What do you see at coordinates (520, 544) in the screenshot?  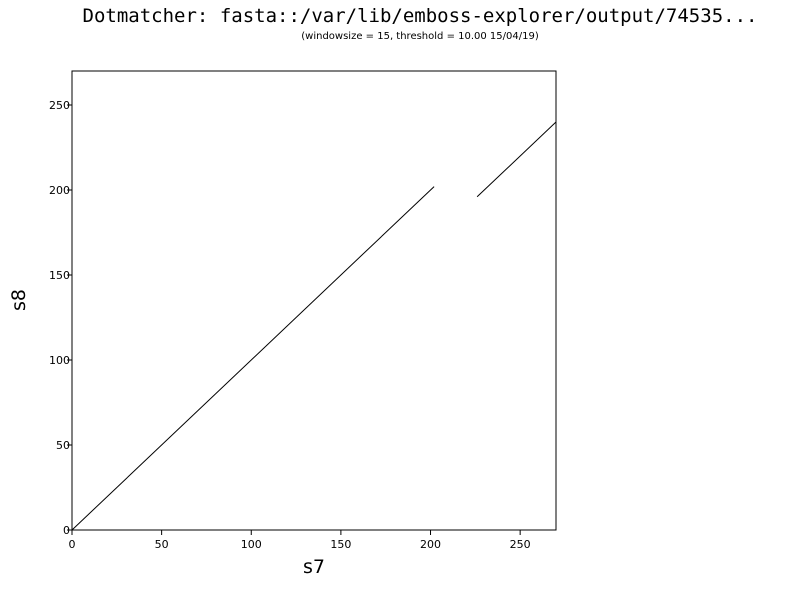 I see `x-tick-label: 250` at bounding box center [520, 544].